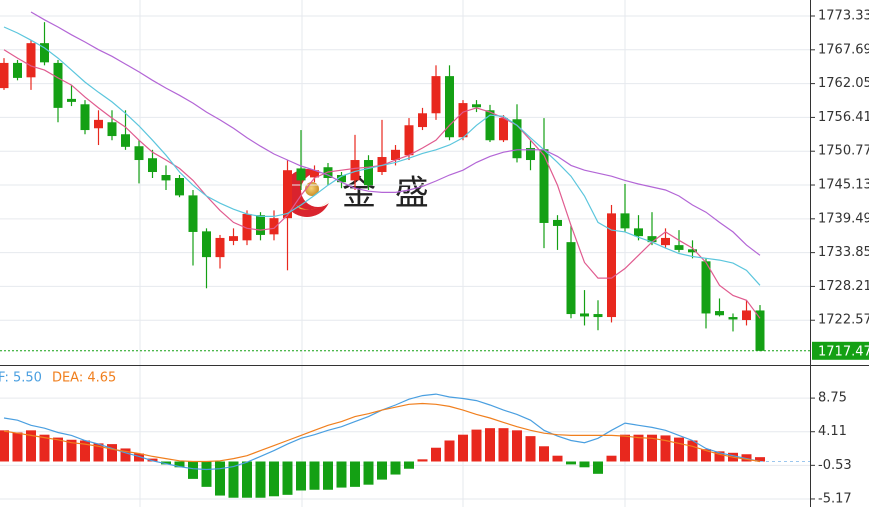 This screenshot has height=511, width=869. What do you see at coordinates (843, 218) in the screenshot?
I see `y-tick-label: 1739.49` at bounding box center [843, 218].